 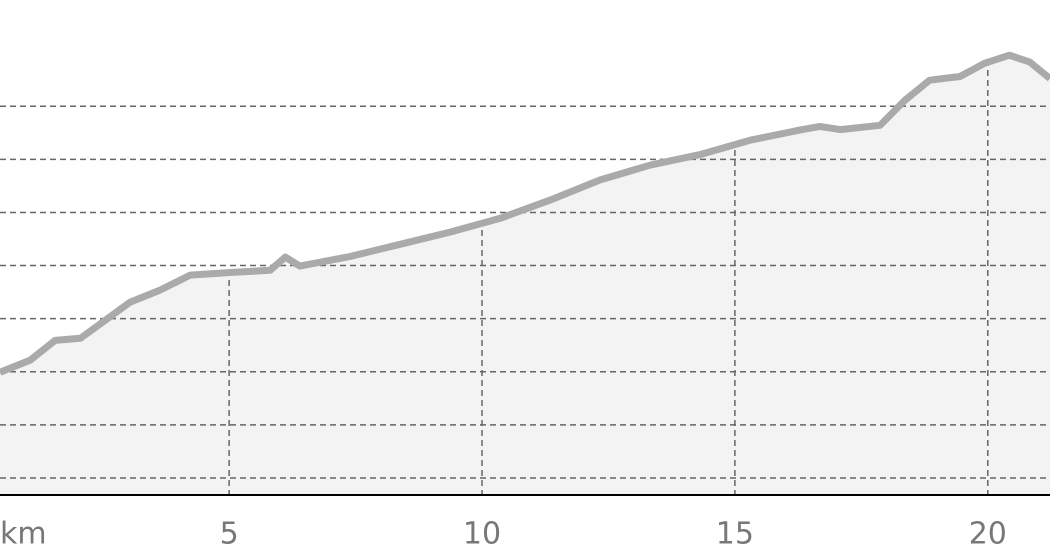 I want to click on x-tick-label: 20, so click(x=988, y=534).